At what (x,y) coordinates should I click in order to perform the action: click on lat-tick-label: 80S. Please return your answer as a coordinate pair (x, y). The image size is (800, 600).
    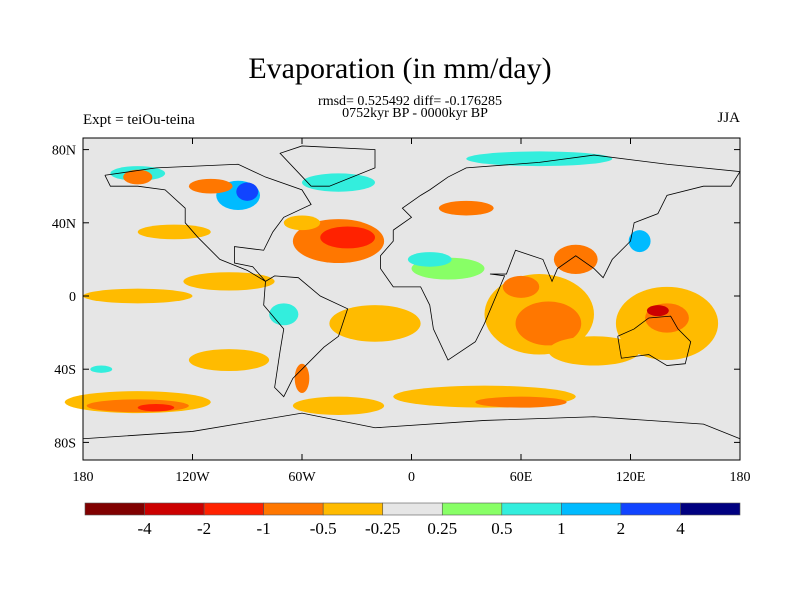
    Looking at the image, I should click on (65, 443).